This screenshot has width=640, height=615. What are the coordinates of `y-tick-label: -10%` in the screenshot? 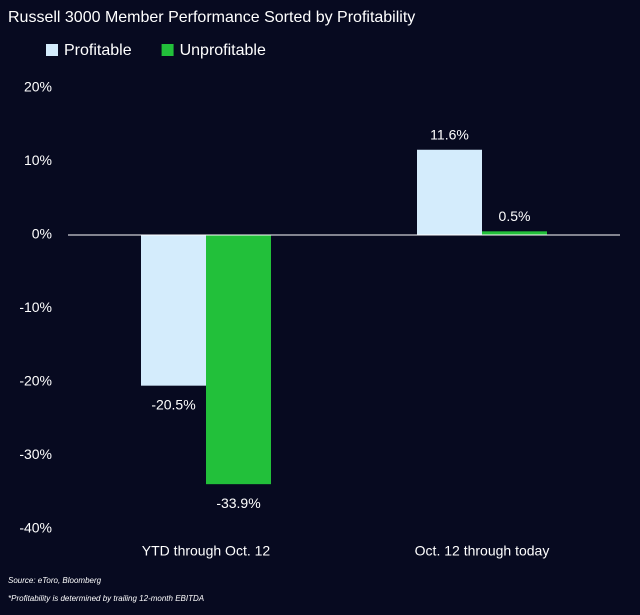 It's located at (35, 307).